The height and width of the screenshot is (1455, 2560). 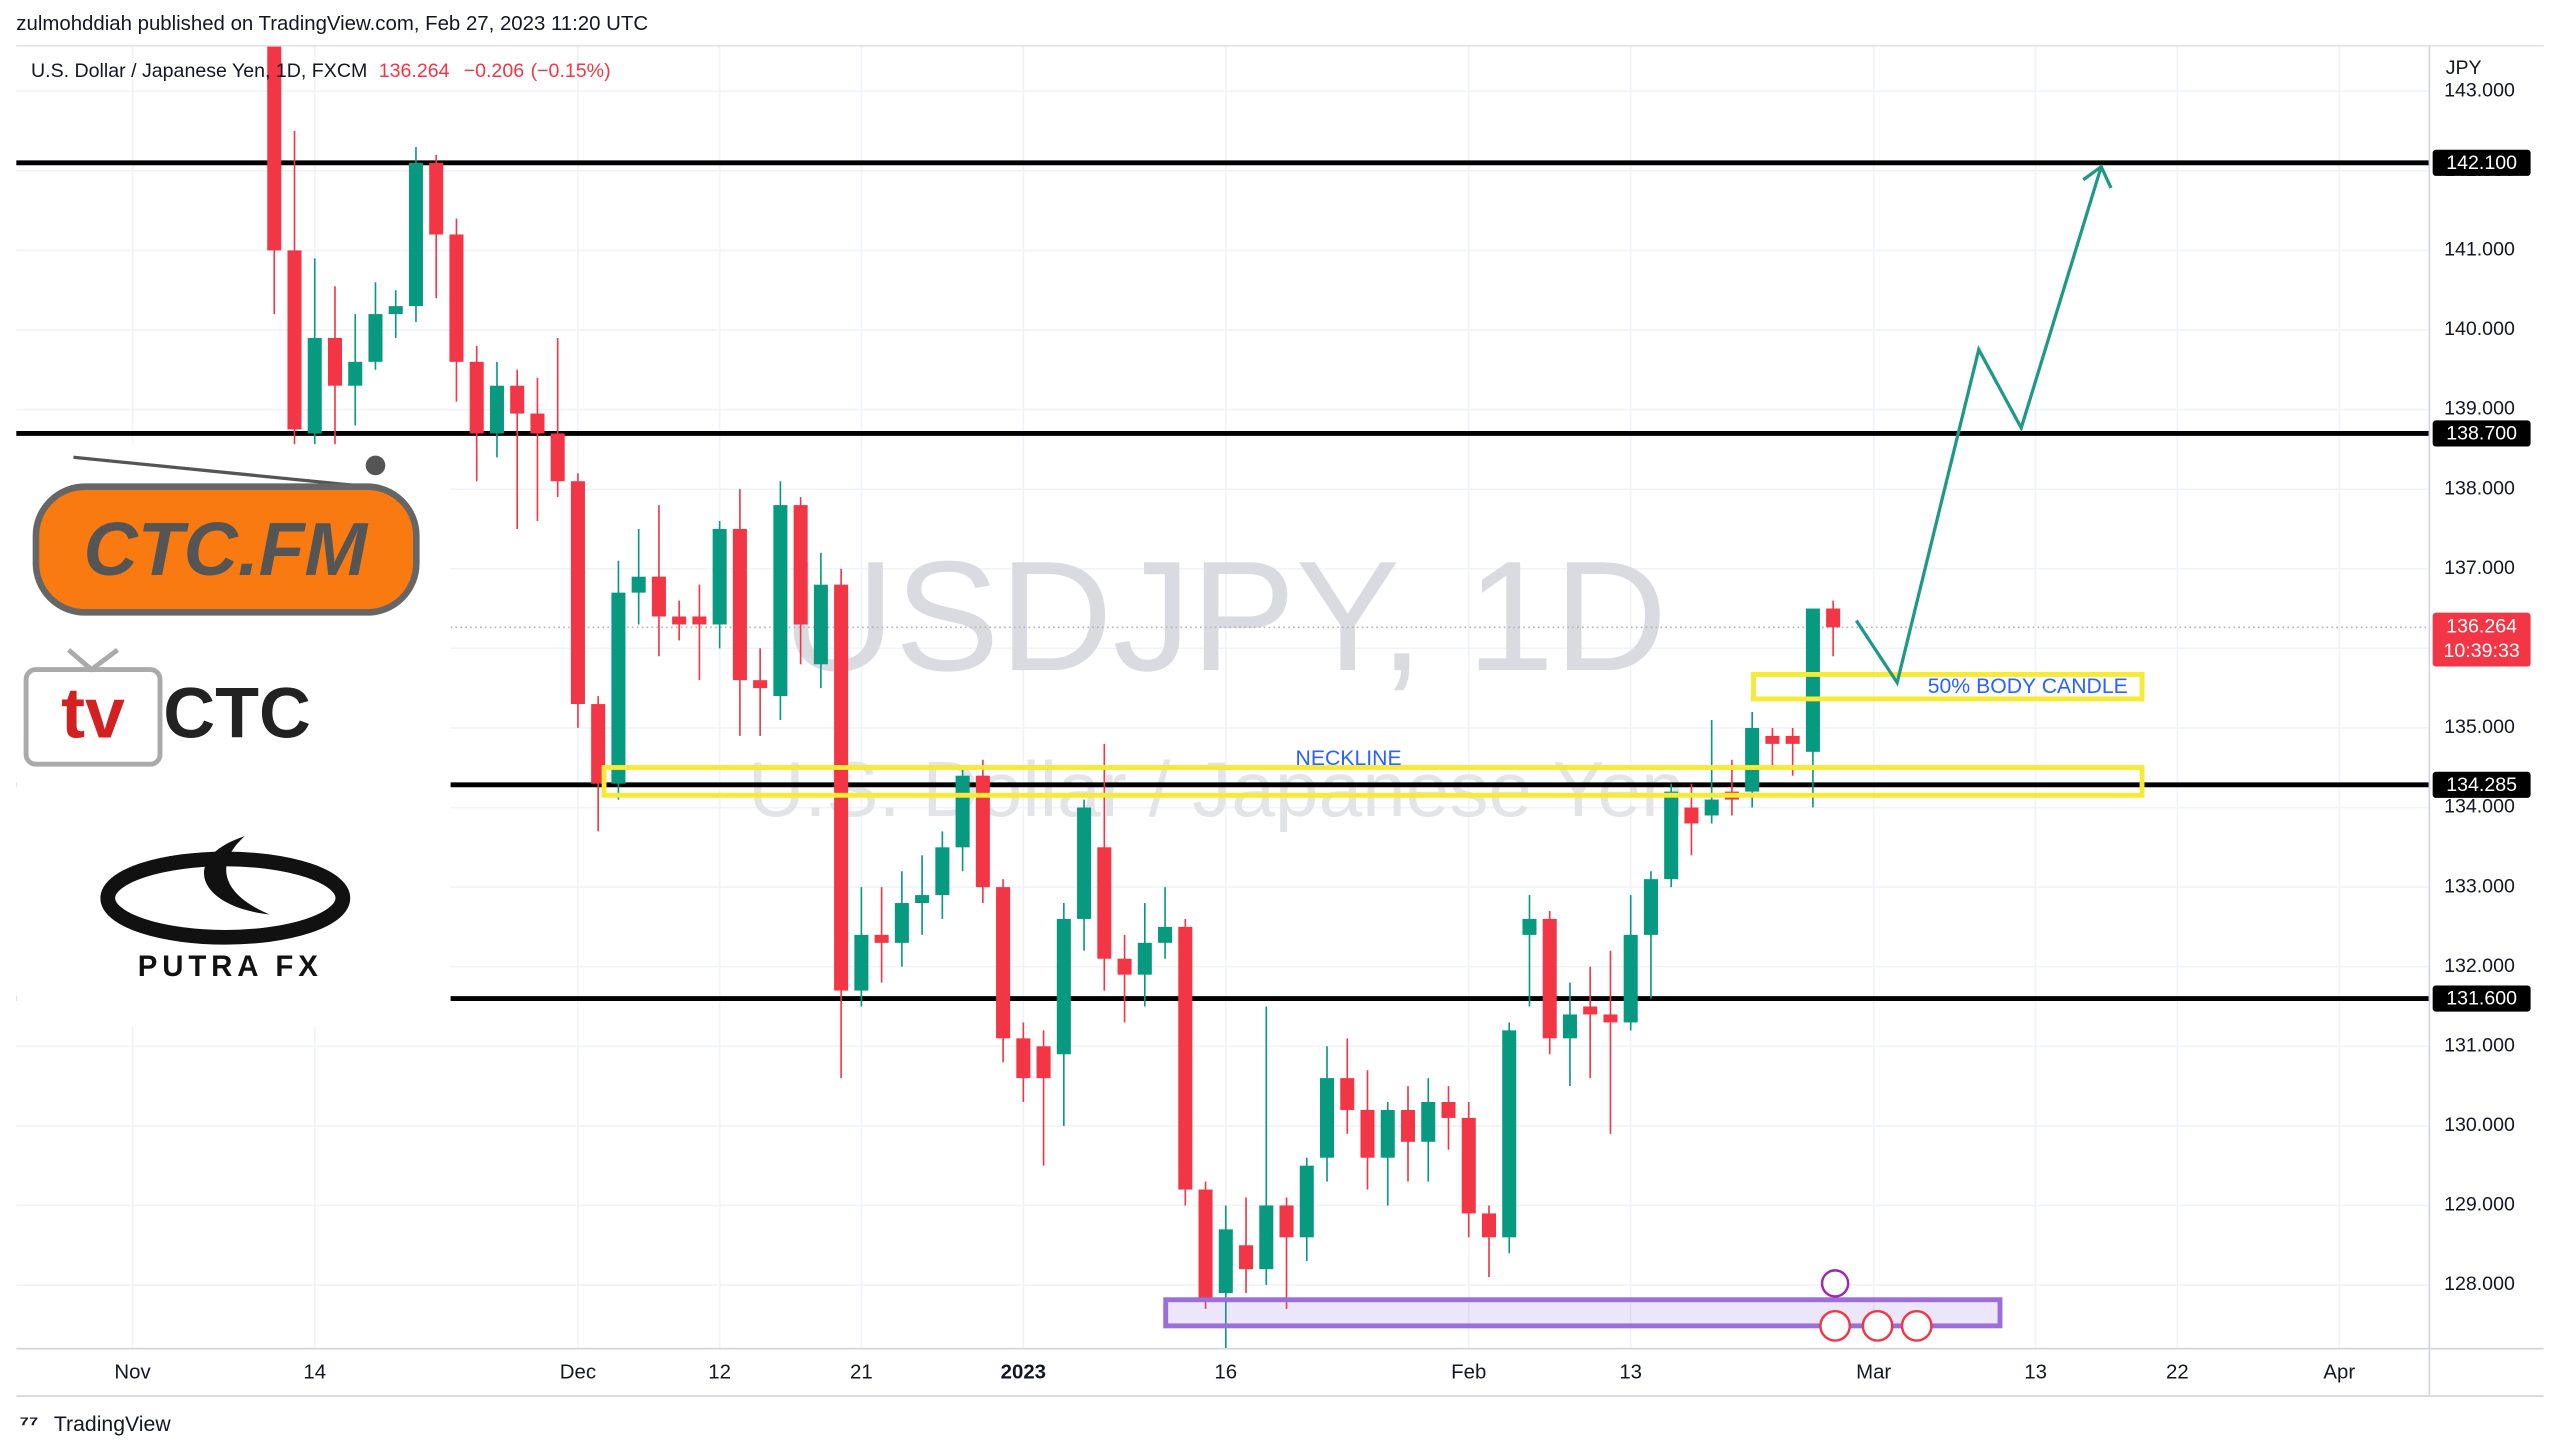 I want to click on legend-change-pct: (−0.15%), so click(x=571, y=71).